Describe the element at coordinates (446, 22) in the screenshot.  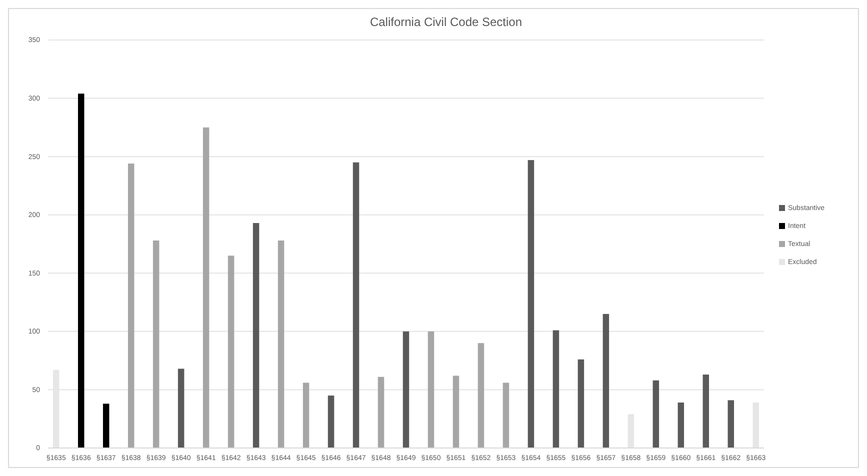
I see `chart-title: California Civil Code Section` at that location.